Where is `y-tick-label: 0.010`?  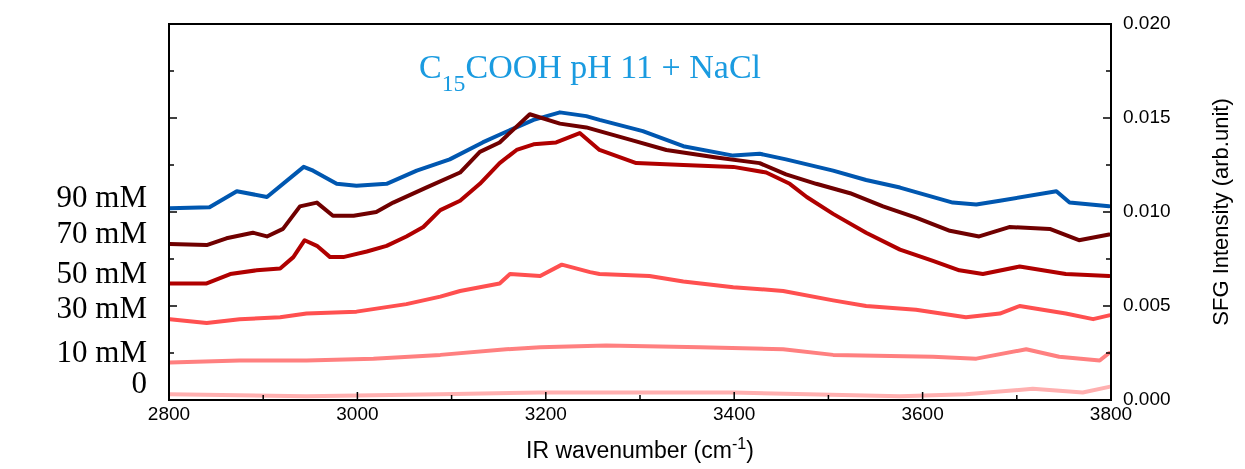 y-tick-label: 0.010 is located at coordinates (1147, 211).